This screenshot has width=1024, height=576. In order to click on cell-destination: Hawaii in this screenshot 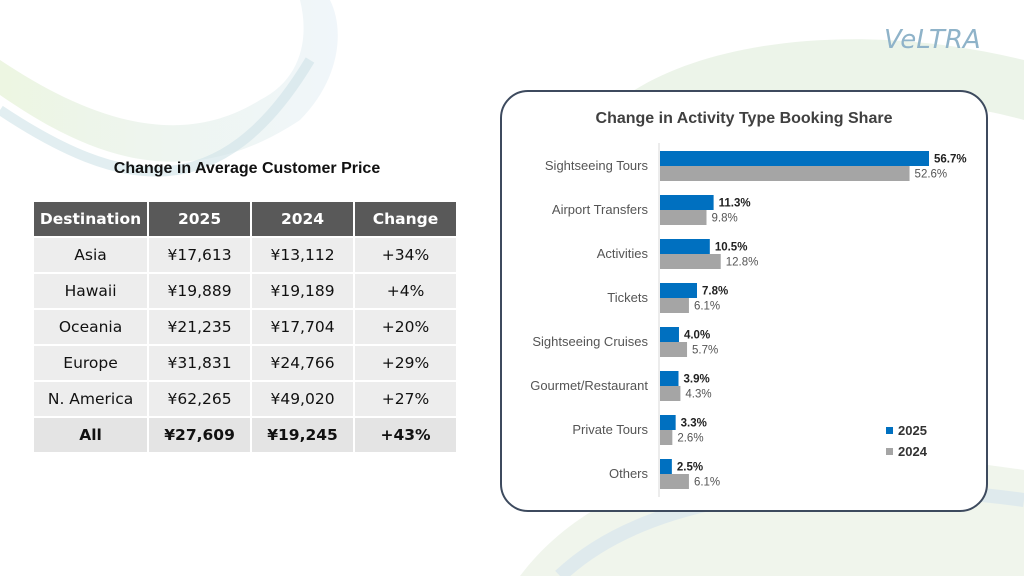, I will do `click(91, 291)`.